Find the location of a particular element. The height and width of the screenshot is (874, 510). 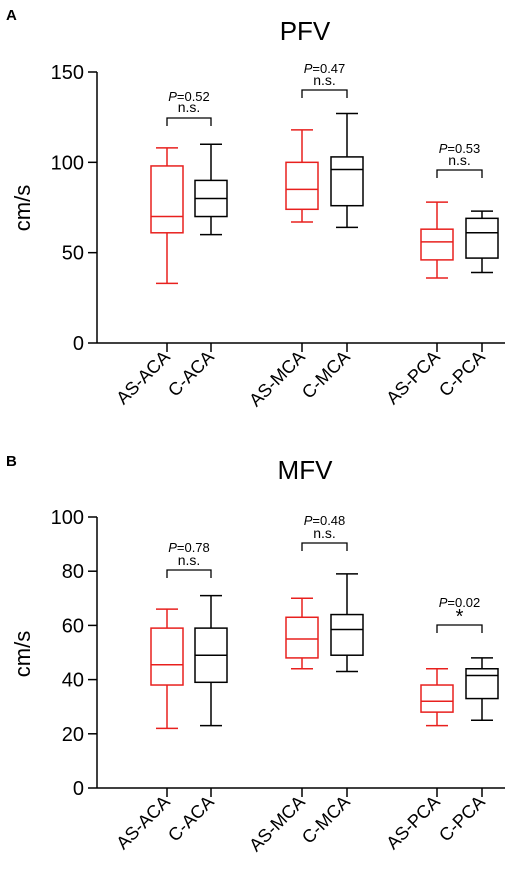

p-value: =0.52 is located at coordinates (193, 96).